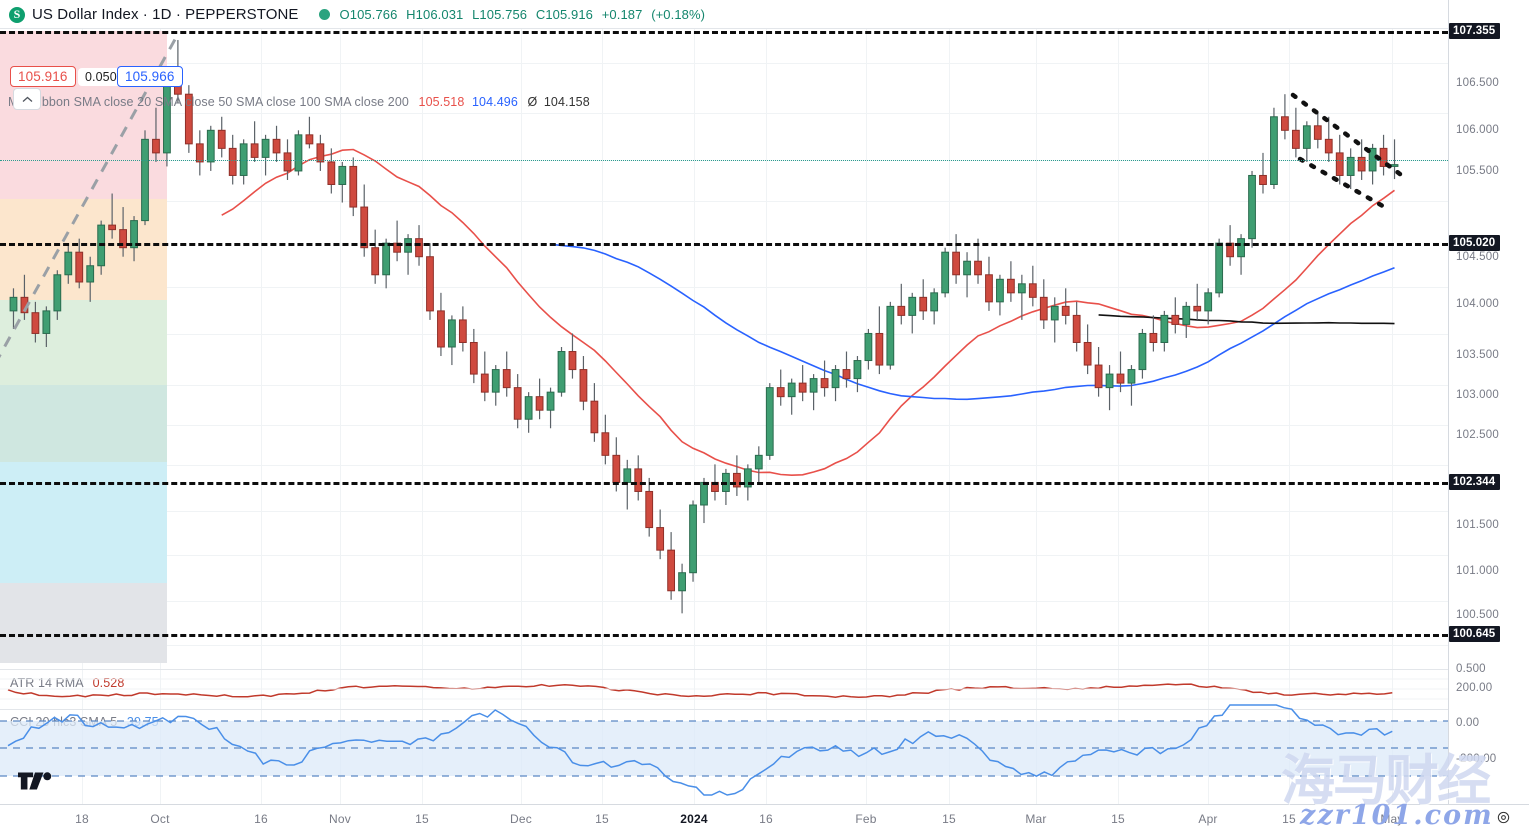 The width and height of the screenshot is (1529, 834). I want to click on time-tick: 18, so click(82, 819).